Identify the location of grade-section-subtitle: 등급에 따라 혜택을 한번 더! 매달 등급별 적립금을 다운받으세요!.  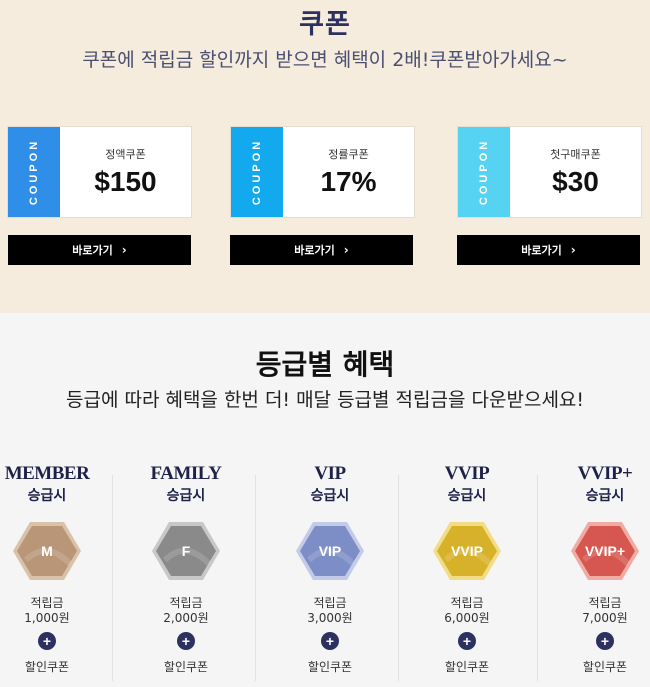
(325, 400).